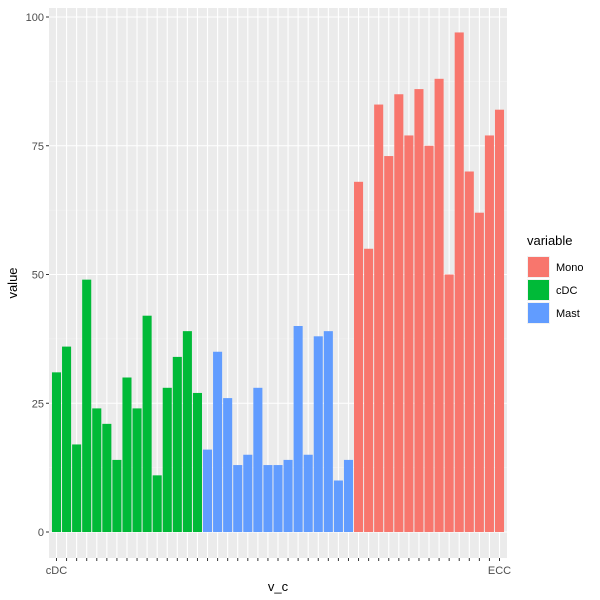  I want to click on x-tick-label: ECC, so click(499, 571).